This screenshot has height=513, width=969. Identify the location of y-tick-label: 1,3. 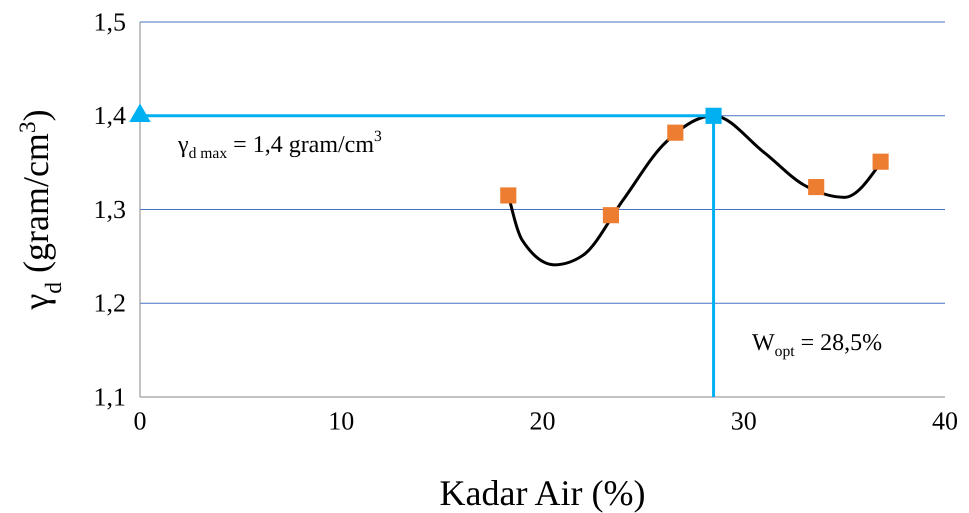
(110, 209).